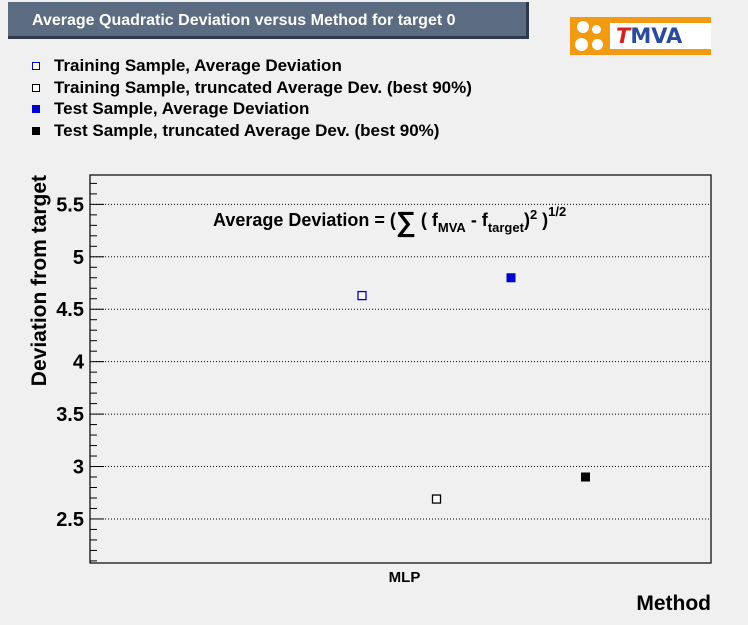 The height and width of the screenshot is (625, 748). I want to click on y-tick-label: 3, so click(78, 468).